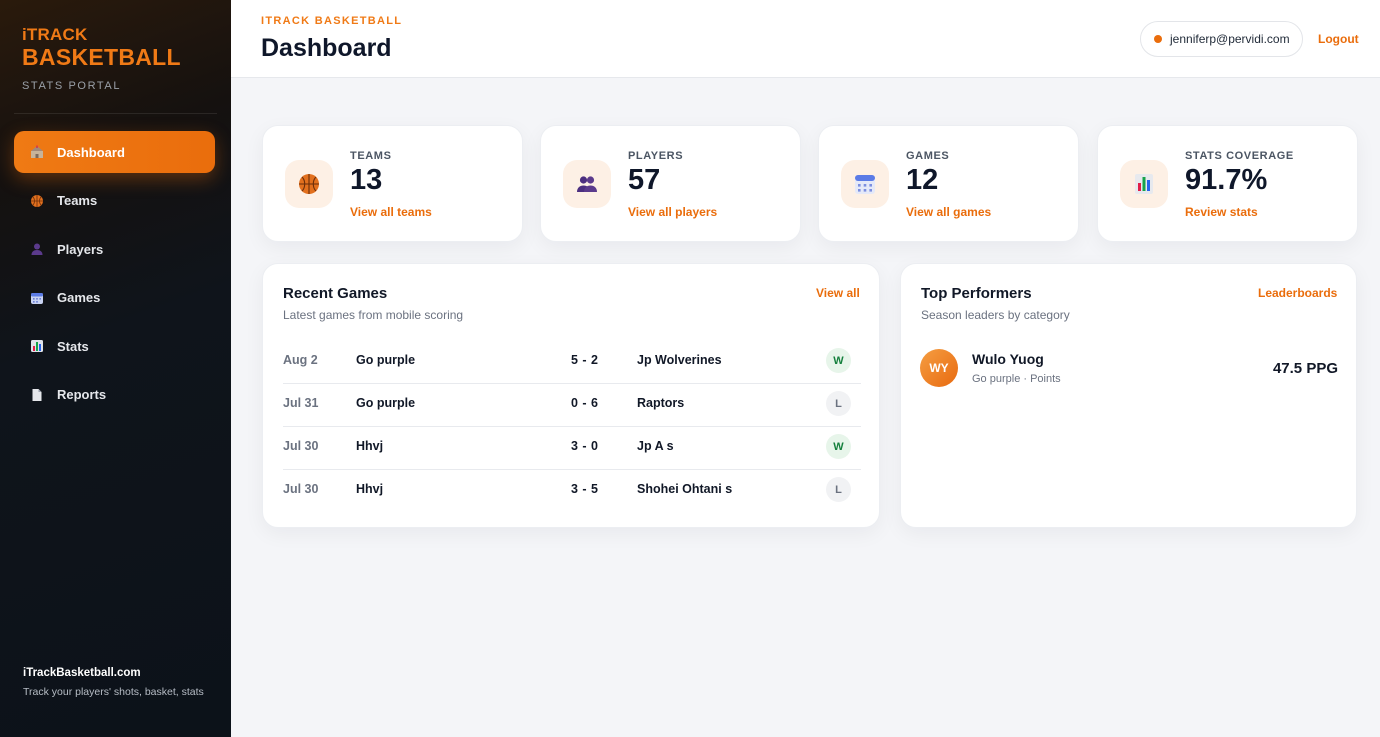 The width and height of the screenshot is (1380, 737). What do you see at coordinates (301, 403) in the screenshot?
I see `game-date: Jul 31` at bounding box center [301, 403].